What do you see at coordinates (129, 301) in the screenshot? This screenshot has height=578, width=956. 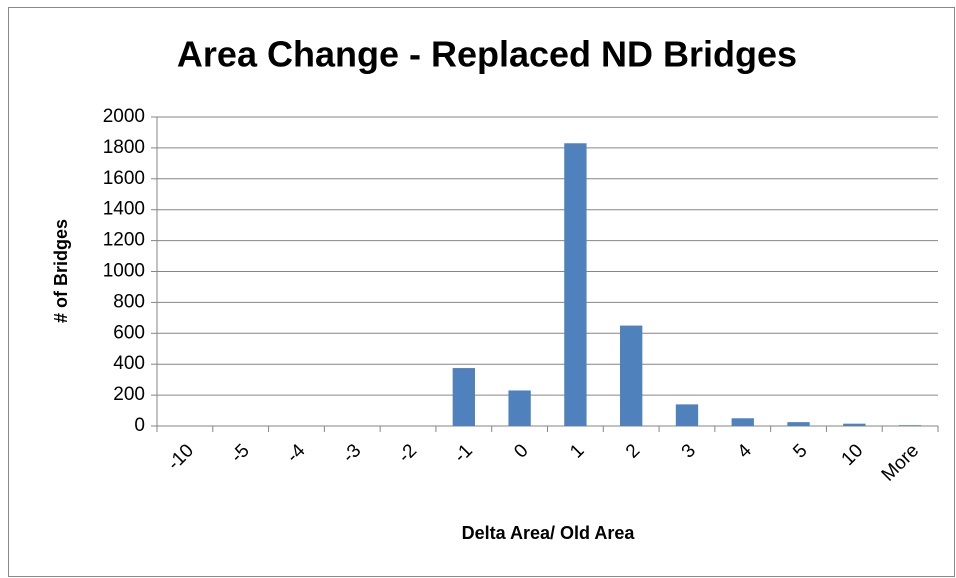 I see `y-tick-label: 800` at bounding box center [129, 301].